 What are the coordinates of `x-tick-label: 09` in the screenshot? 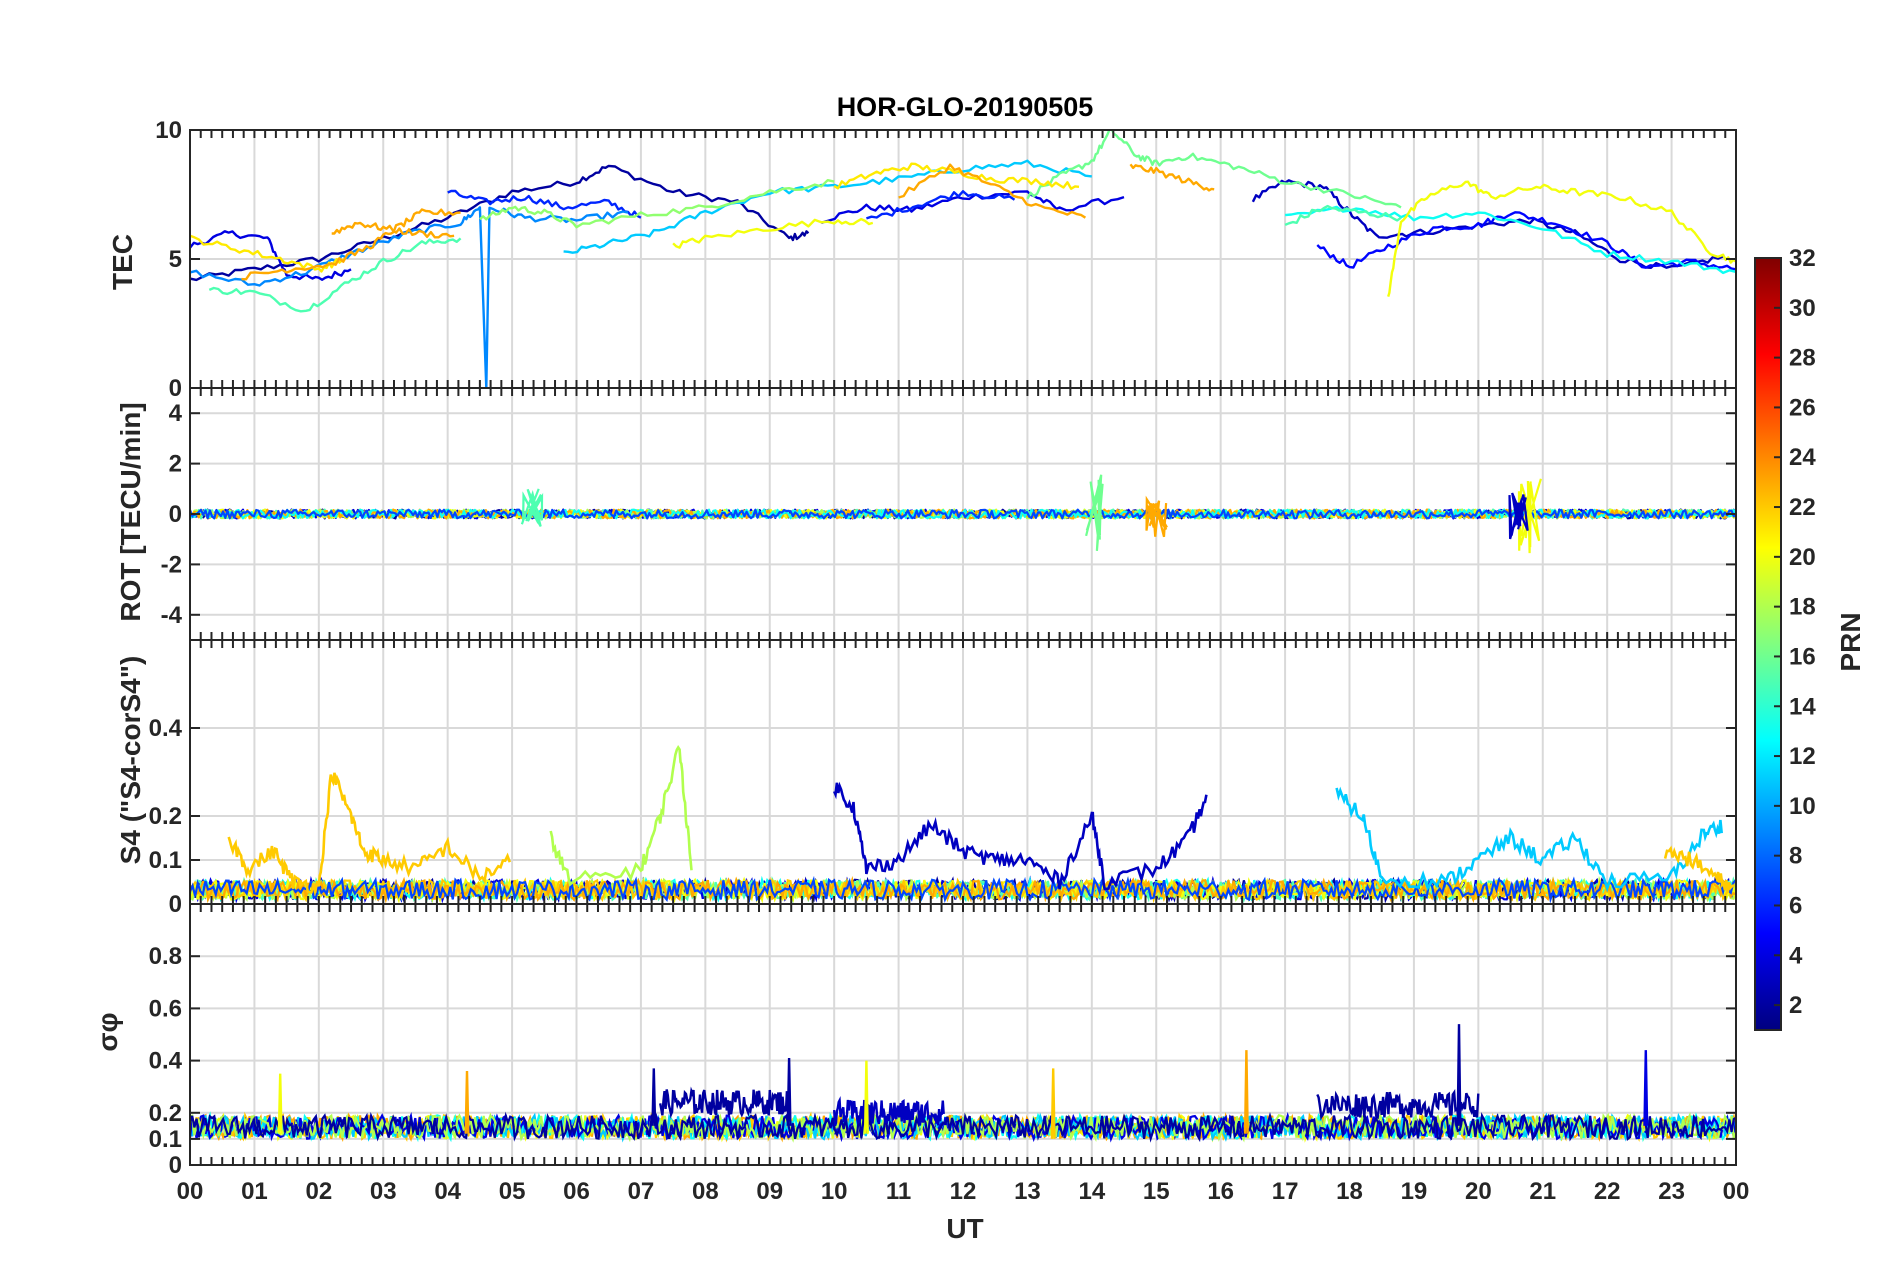 It's located at (769, 1191).